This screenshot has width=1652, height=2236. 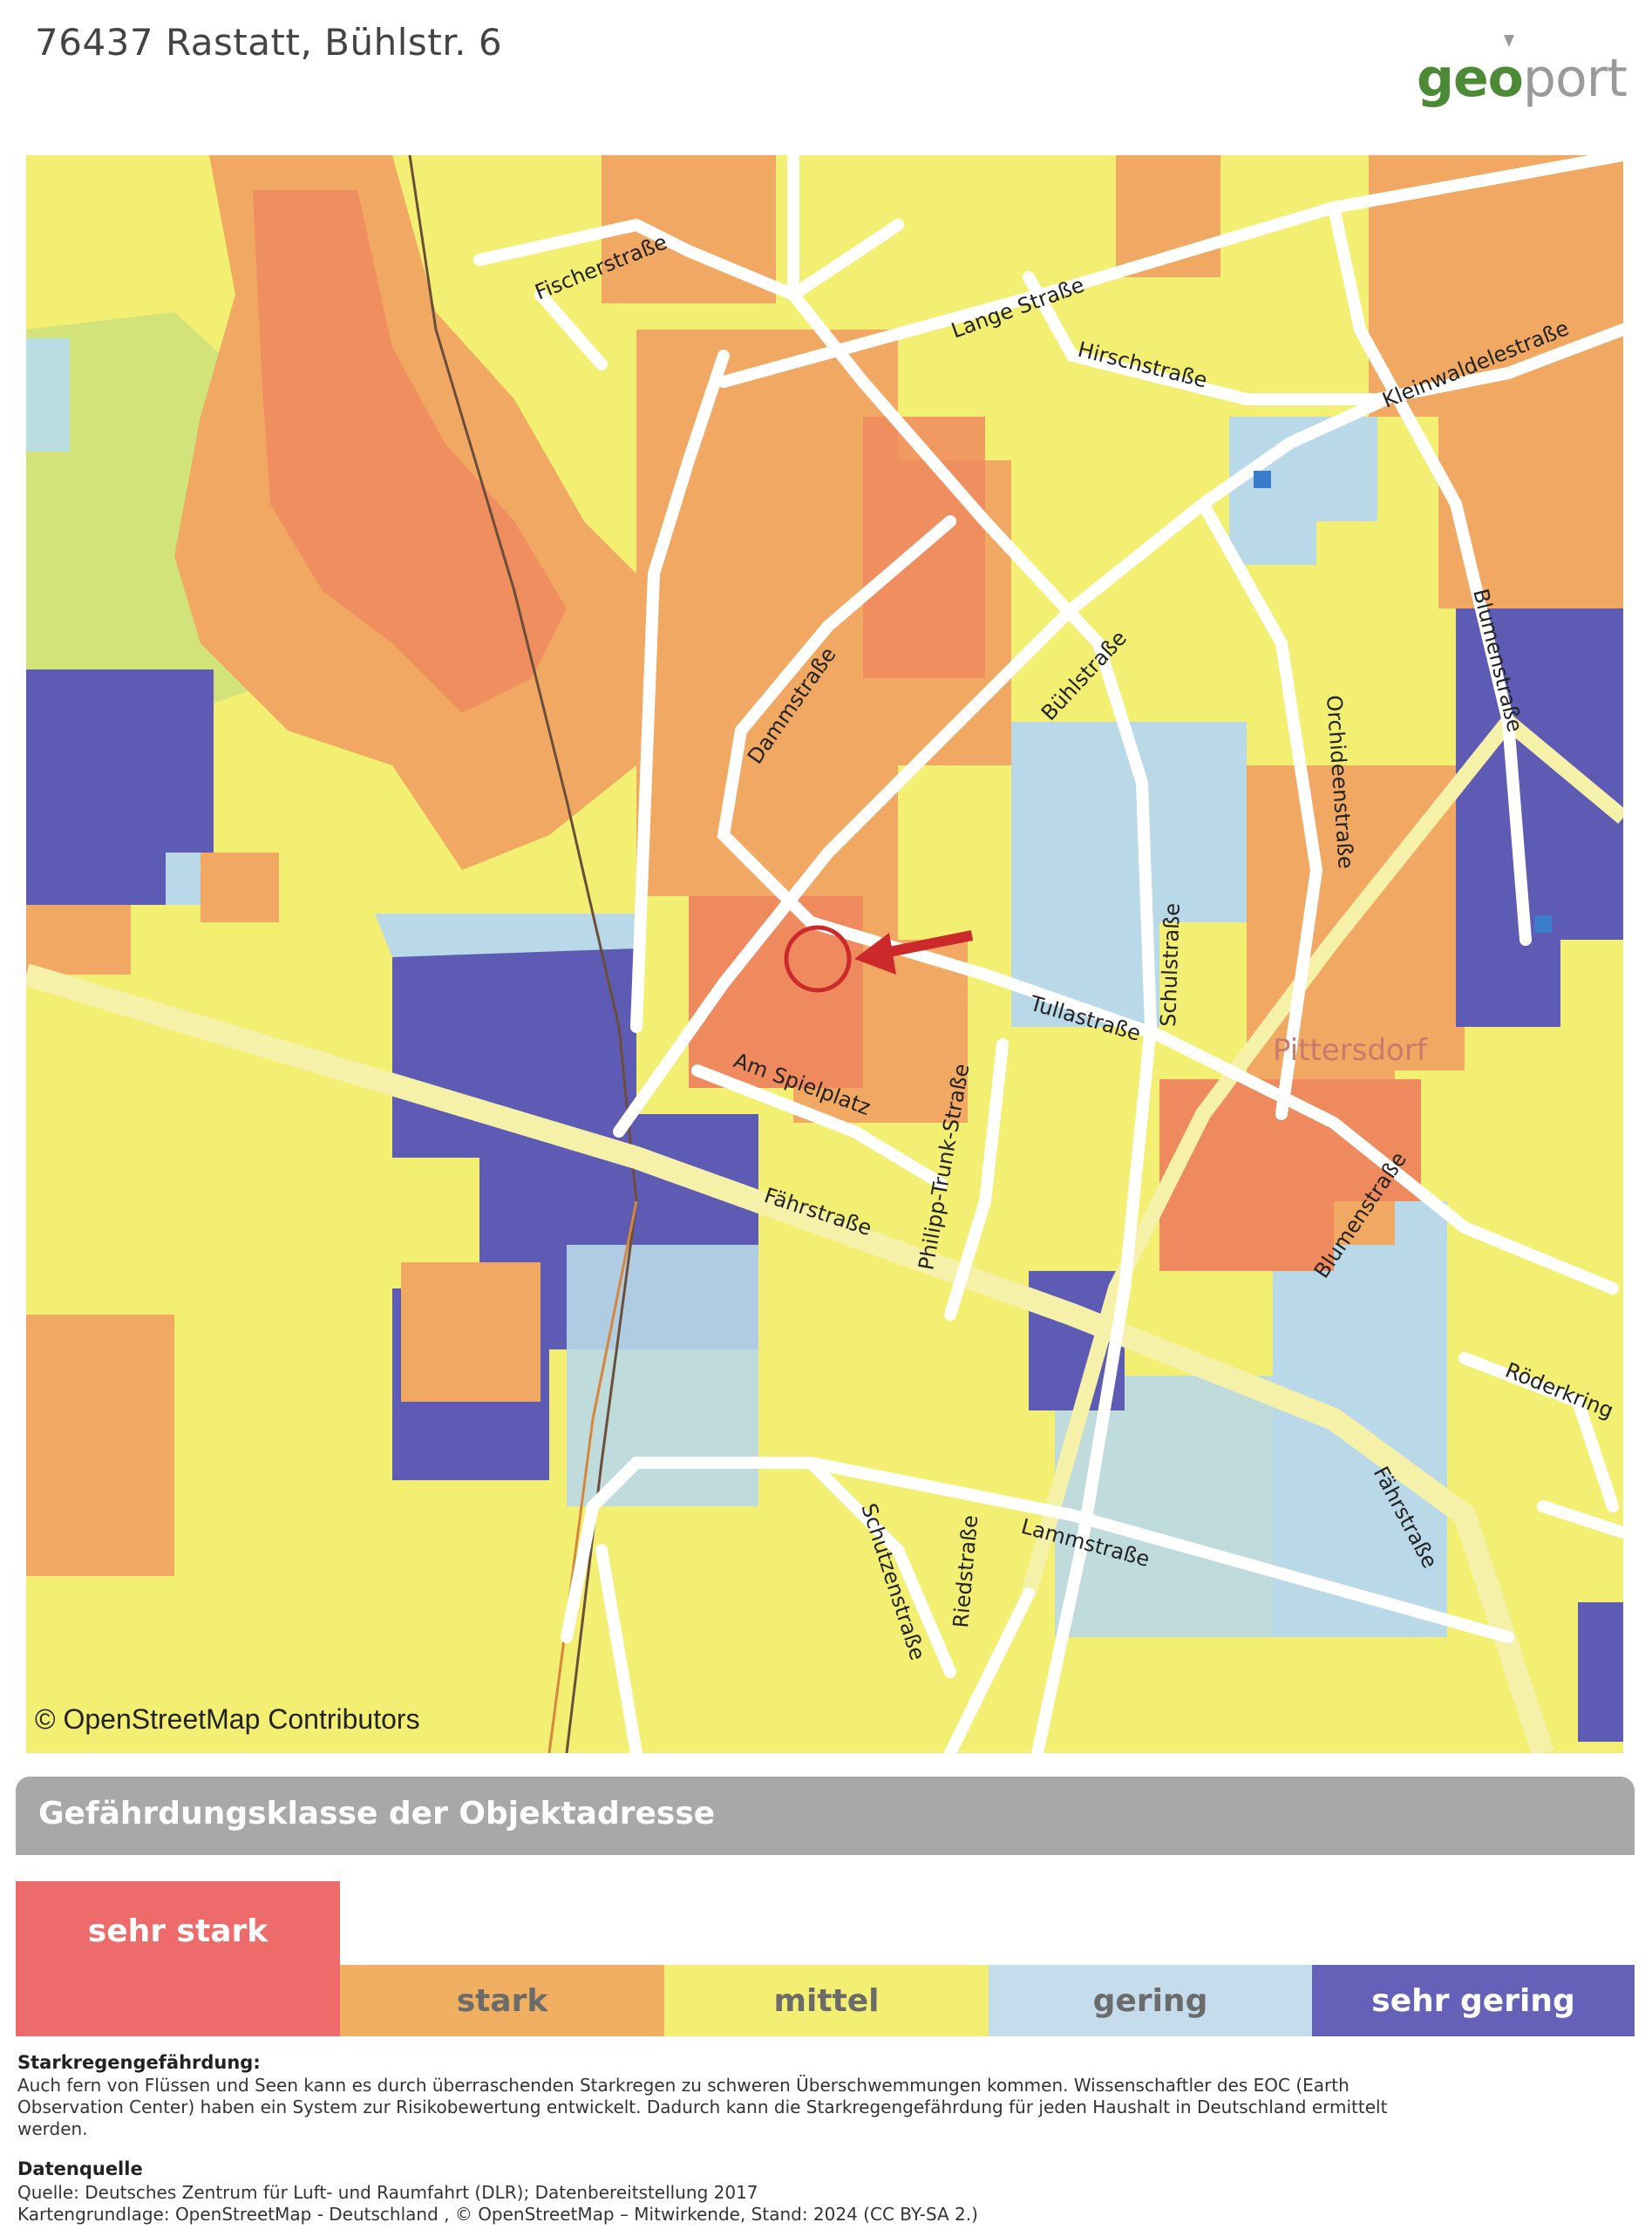 What do you see at coordinates (825, 1816) in the screenshot?
I see `legend-header: Gefährdungsklasse der Objektadresse` at bounding box center [825, 1816].